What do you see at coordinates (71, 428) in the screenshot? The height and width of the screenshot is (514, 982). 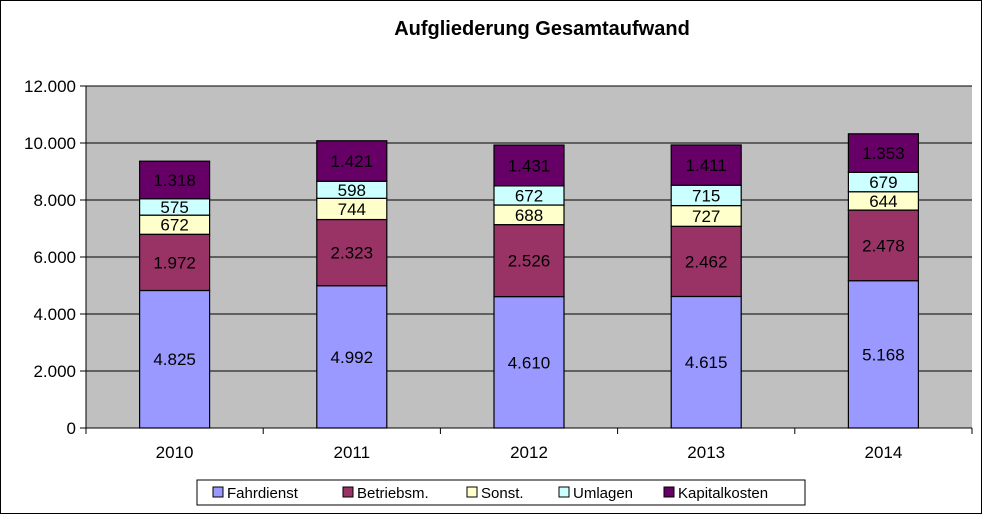 I see `y-tick-label: 0` at bounding box center [71, 428].